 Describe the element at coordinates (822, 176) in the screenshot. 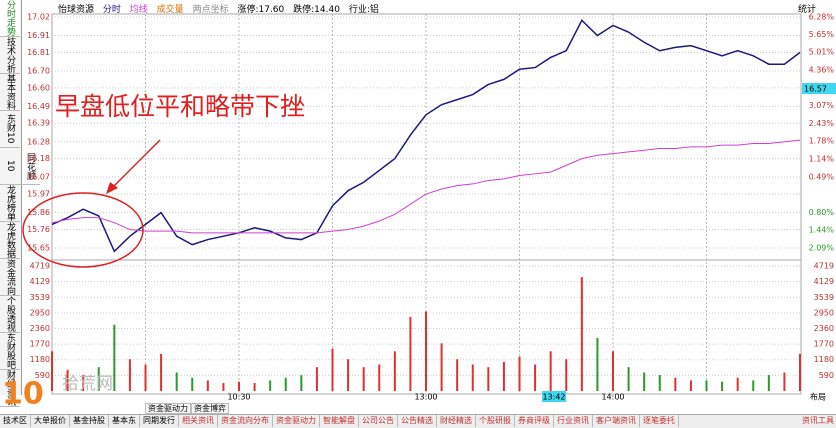

I see `y2-tick-label: 0.49%` at that location.